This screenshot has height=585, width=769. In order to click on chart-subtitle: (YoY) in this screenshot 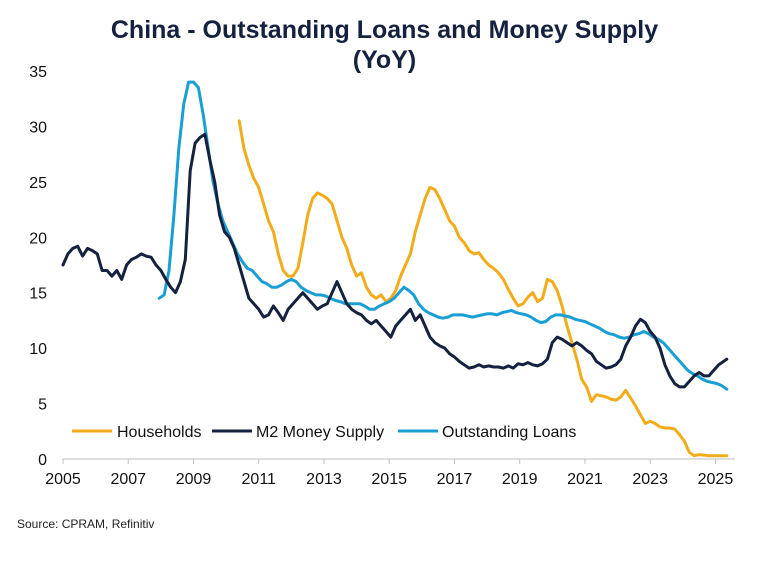, I will do `click(384, 60)`.